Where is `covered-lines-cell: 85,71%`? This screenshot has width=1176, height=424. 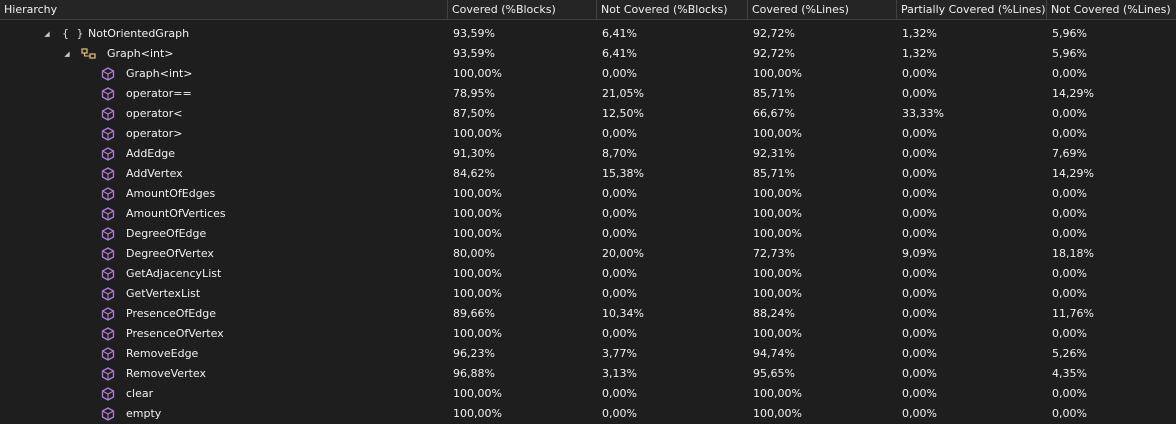
covered-lines-cell: 85,71% is located at coordinates (774, 93).